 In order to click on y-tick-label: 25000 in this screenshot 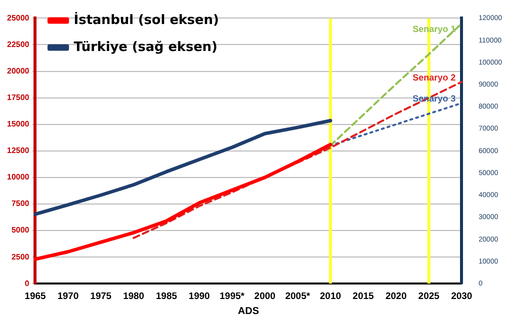, I will do `click(18, 17)`.